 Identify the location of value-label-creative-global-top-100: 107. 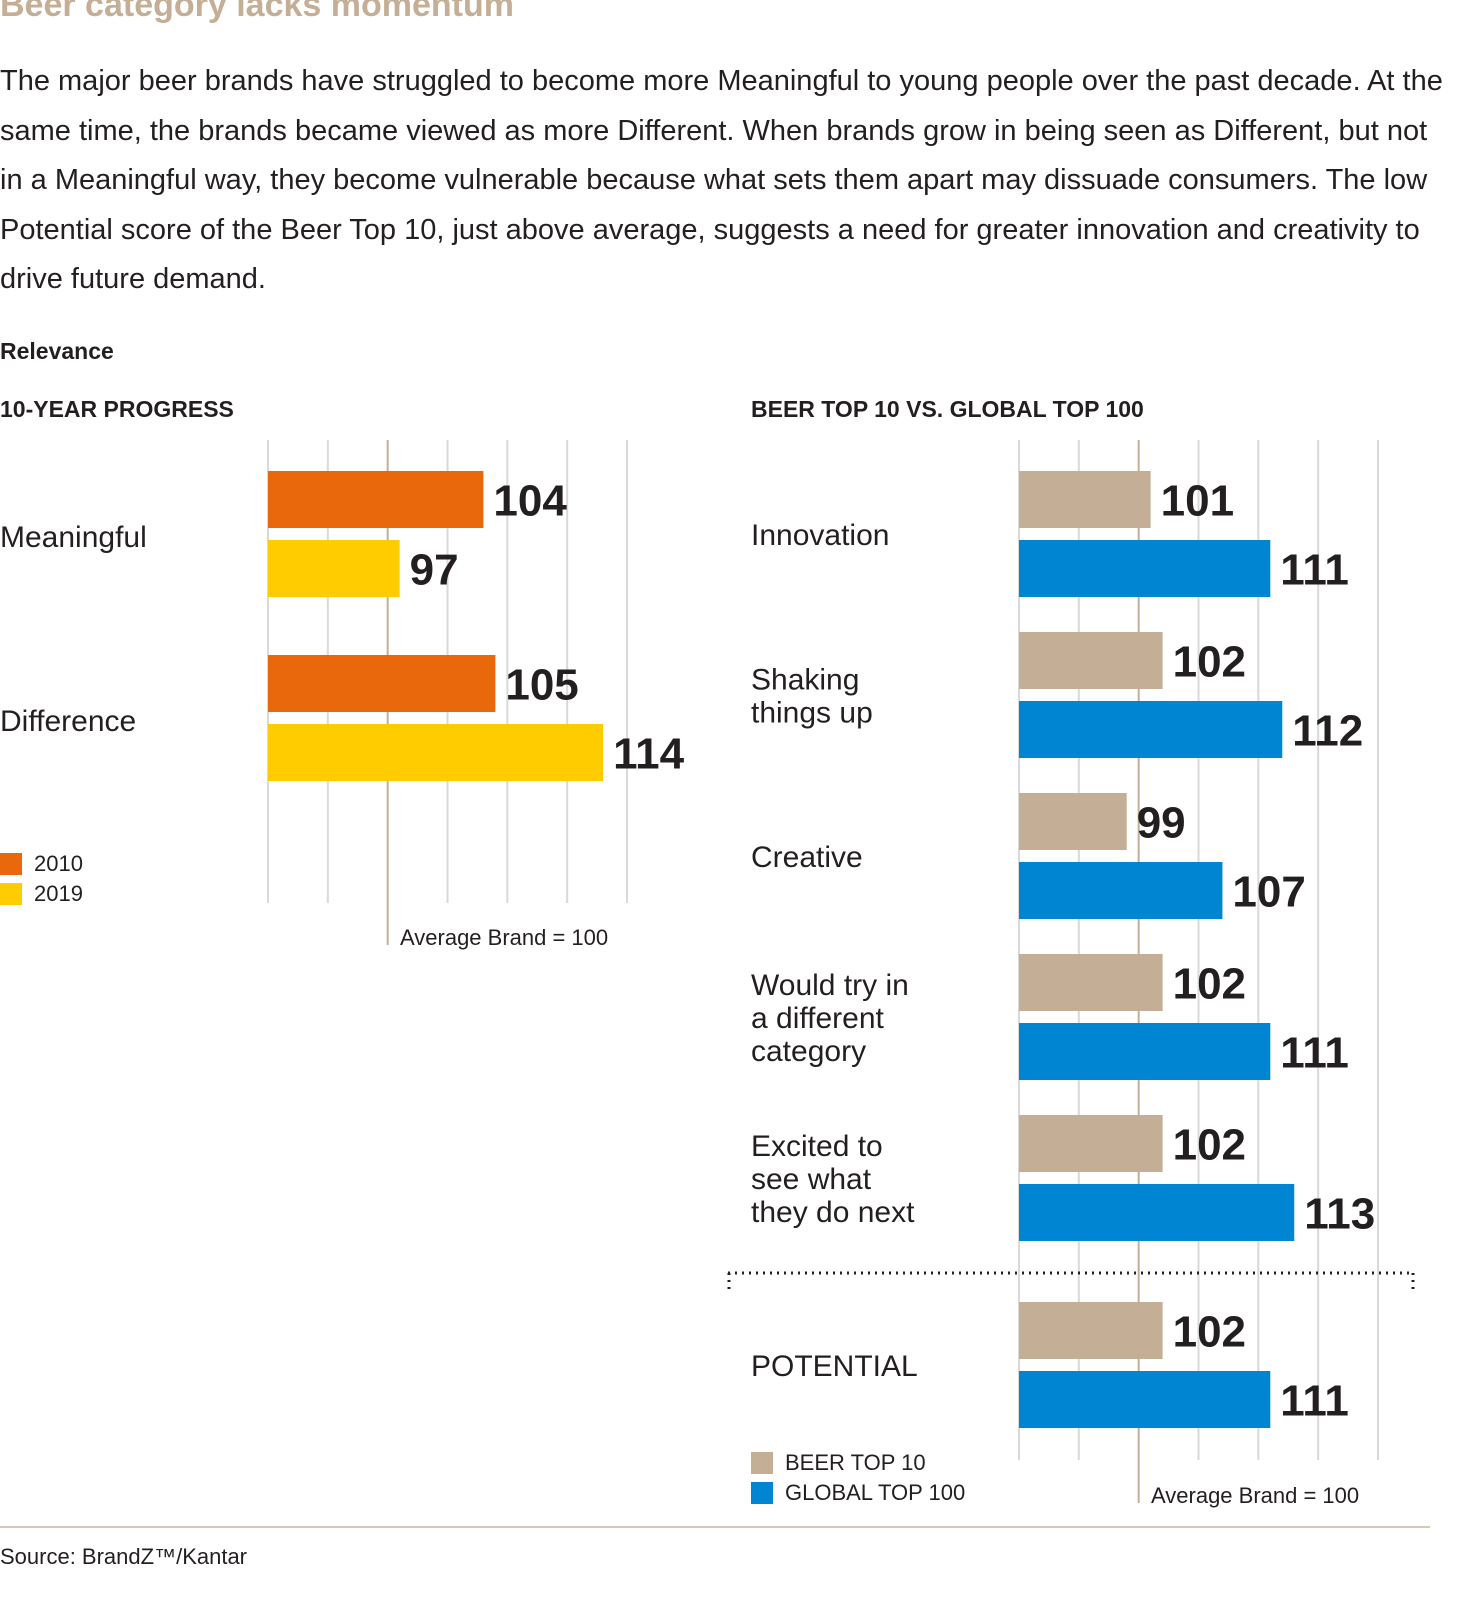
(1268, 892).